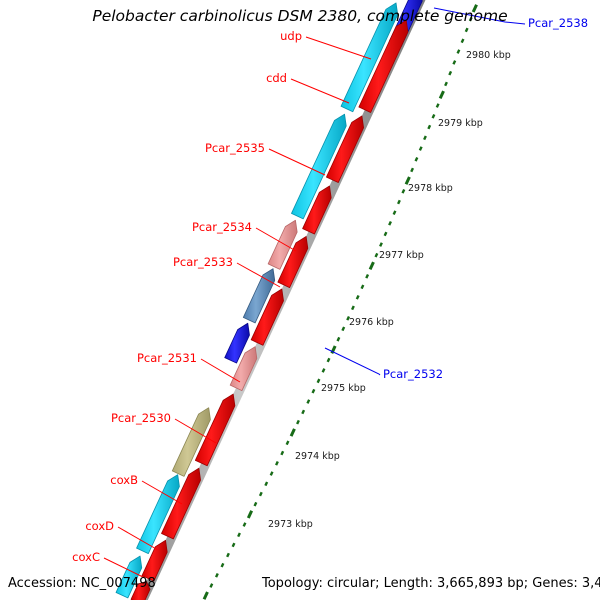  I want to click on scale-tick-label: 2976 kbp, so click(371, 322).